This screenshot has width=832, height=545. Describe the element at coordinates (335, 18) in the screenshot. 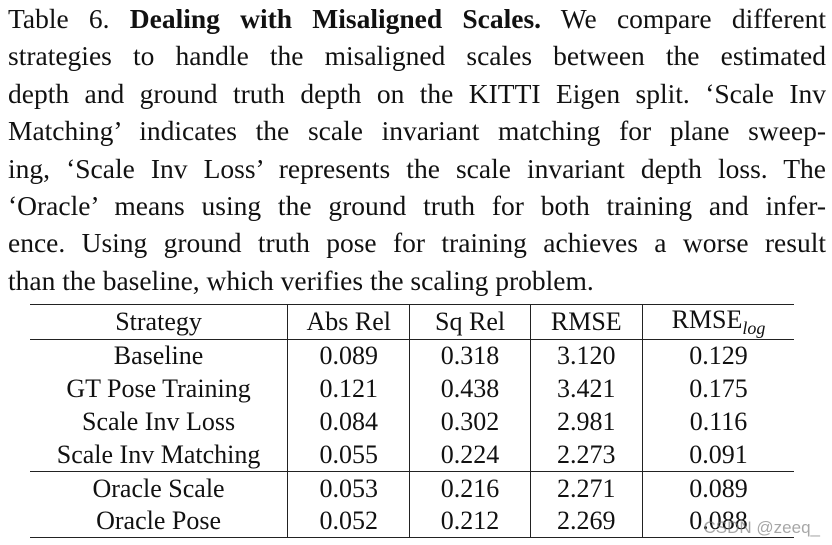

I see `caption-title: Dealing with Misaligned Scales.` at that location.